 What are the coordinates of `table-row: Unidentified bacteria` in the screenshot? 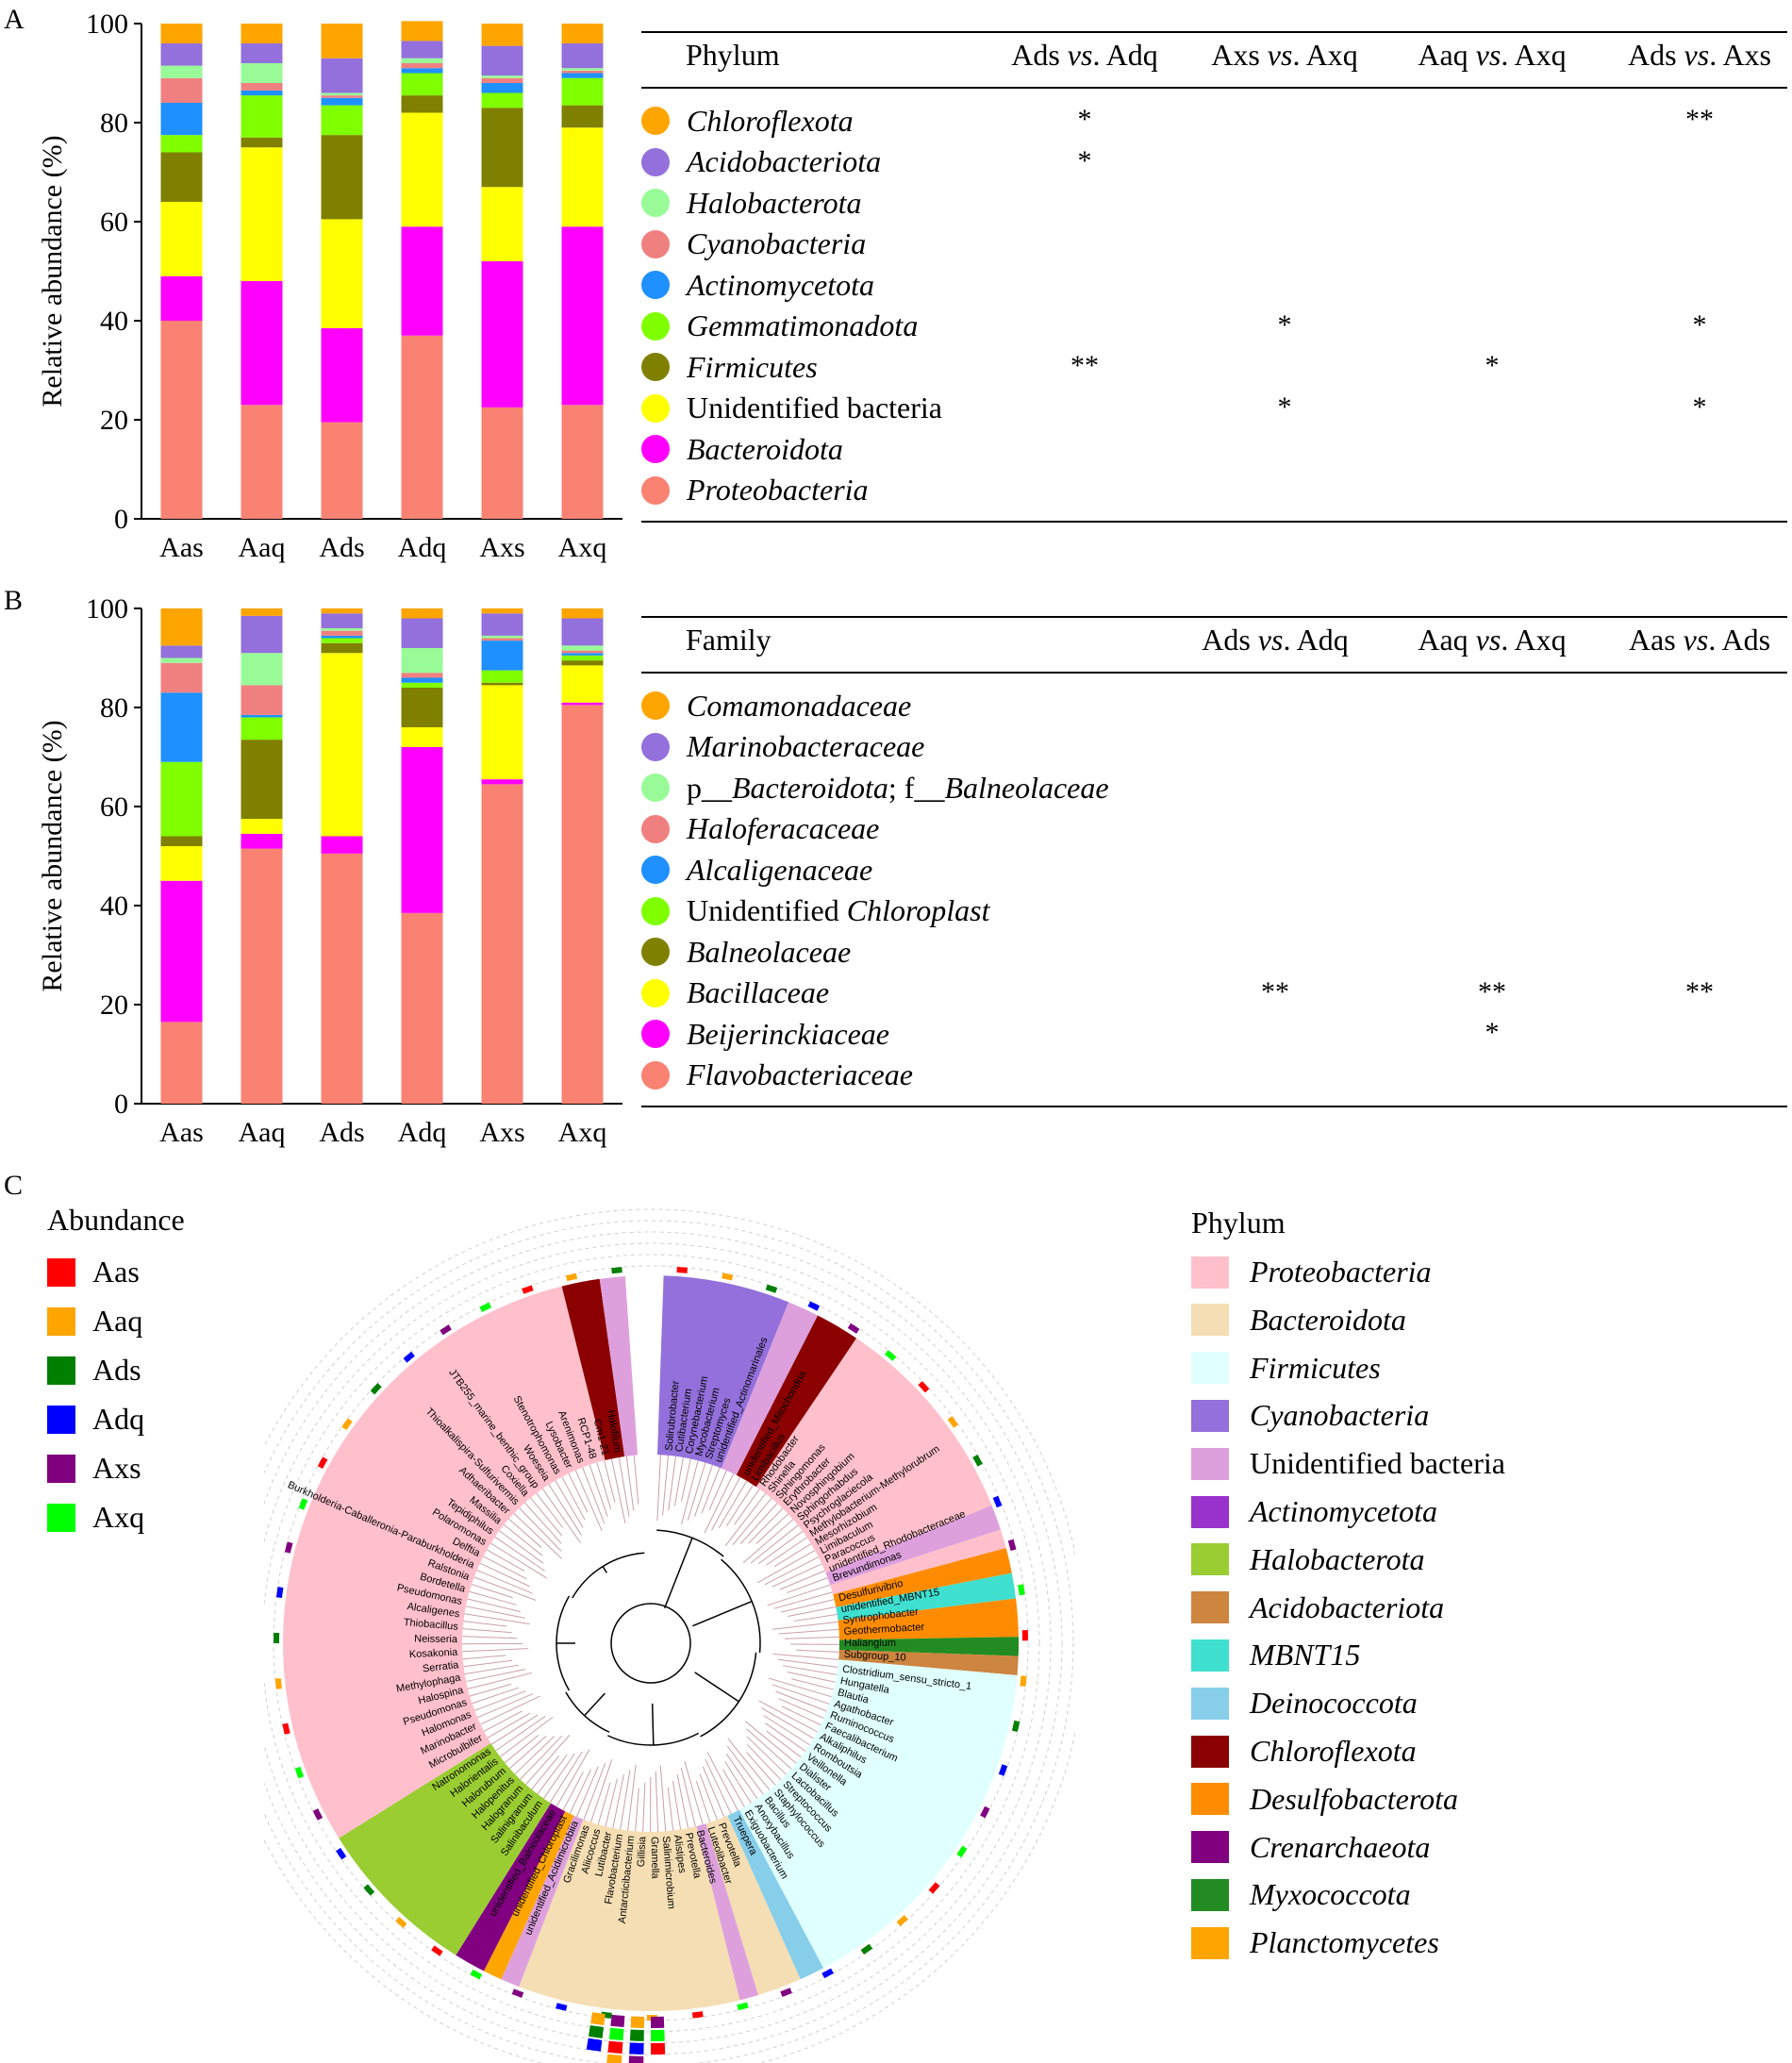 It's located at (791, 408).